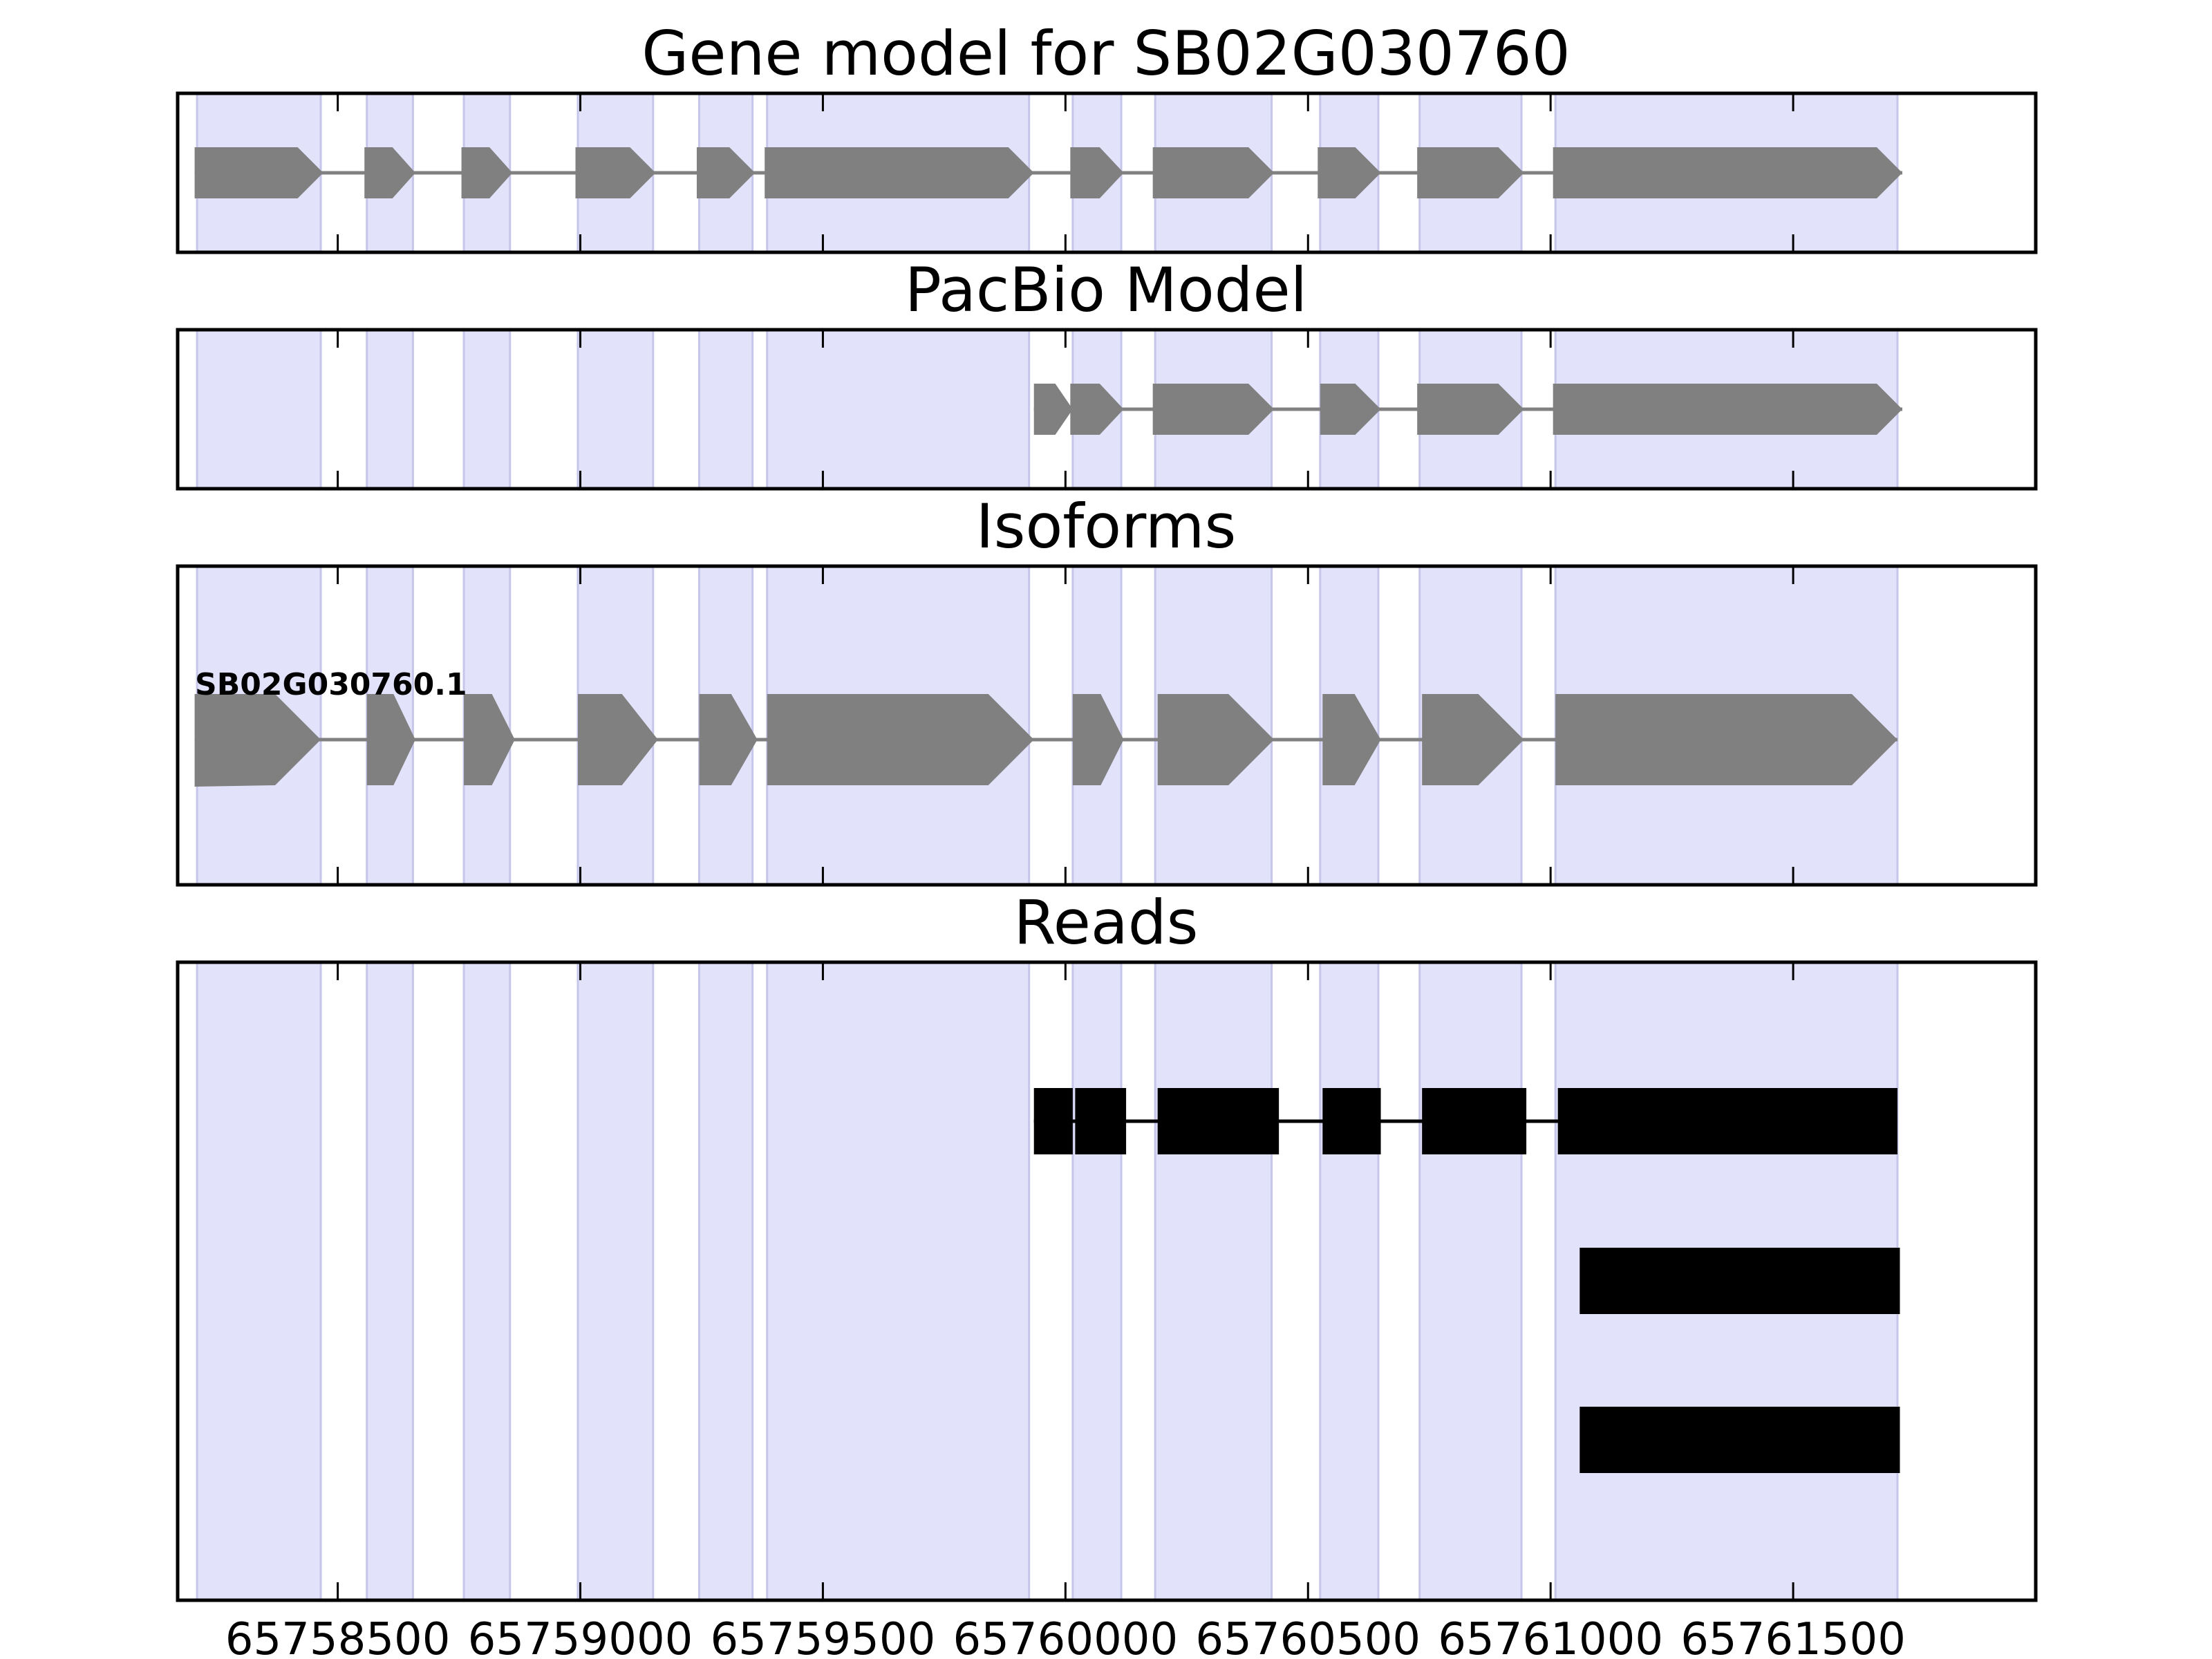 The width and height of the screenshot is (2212, 1659). I want to click on isoforms-title: Isoforms, so click(1106, 526).